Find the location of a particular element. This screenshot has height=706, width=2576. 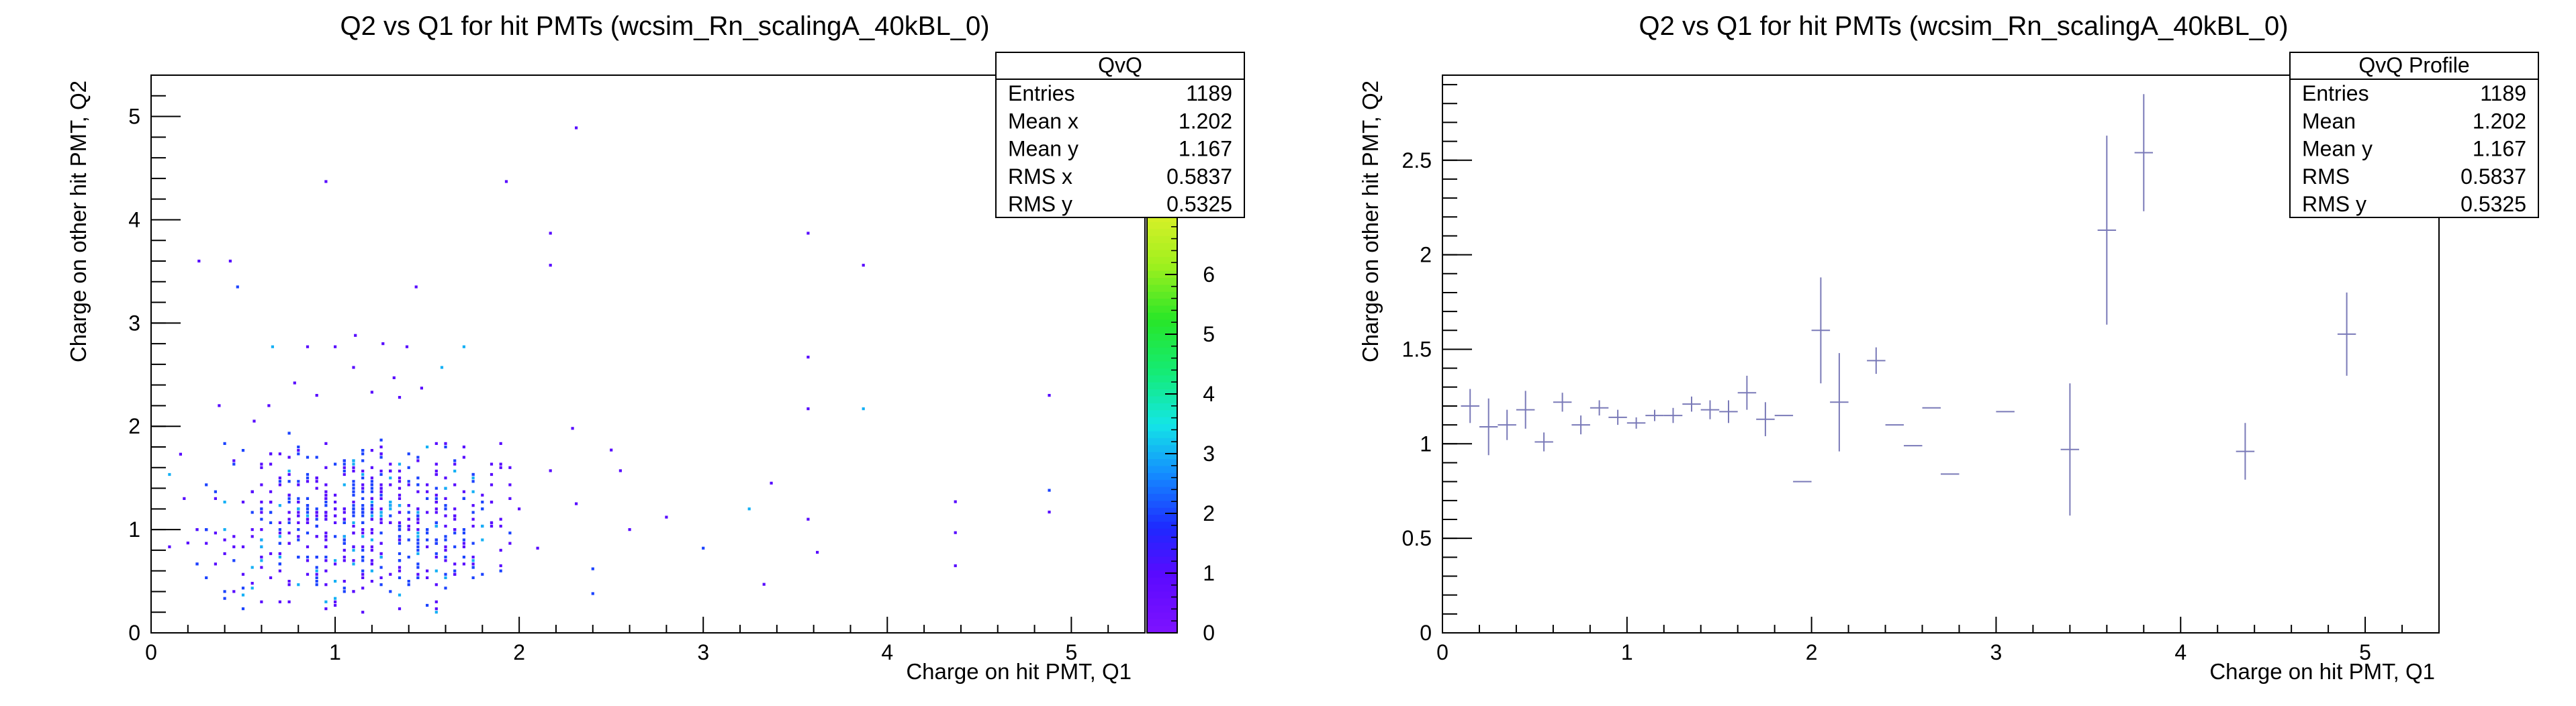

color-scale-tick-label: 4 is located at coordinates (1209, 394).